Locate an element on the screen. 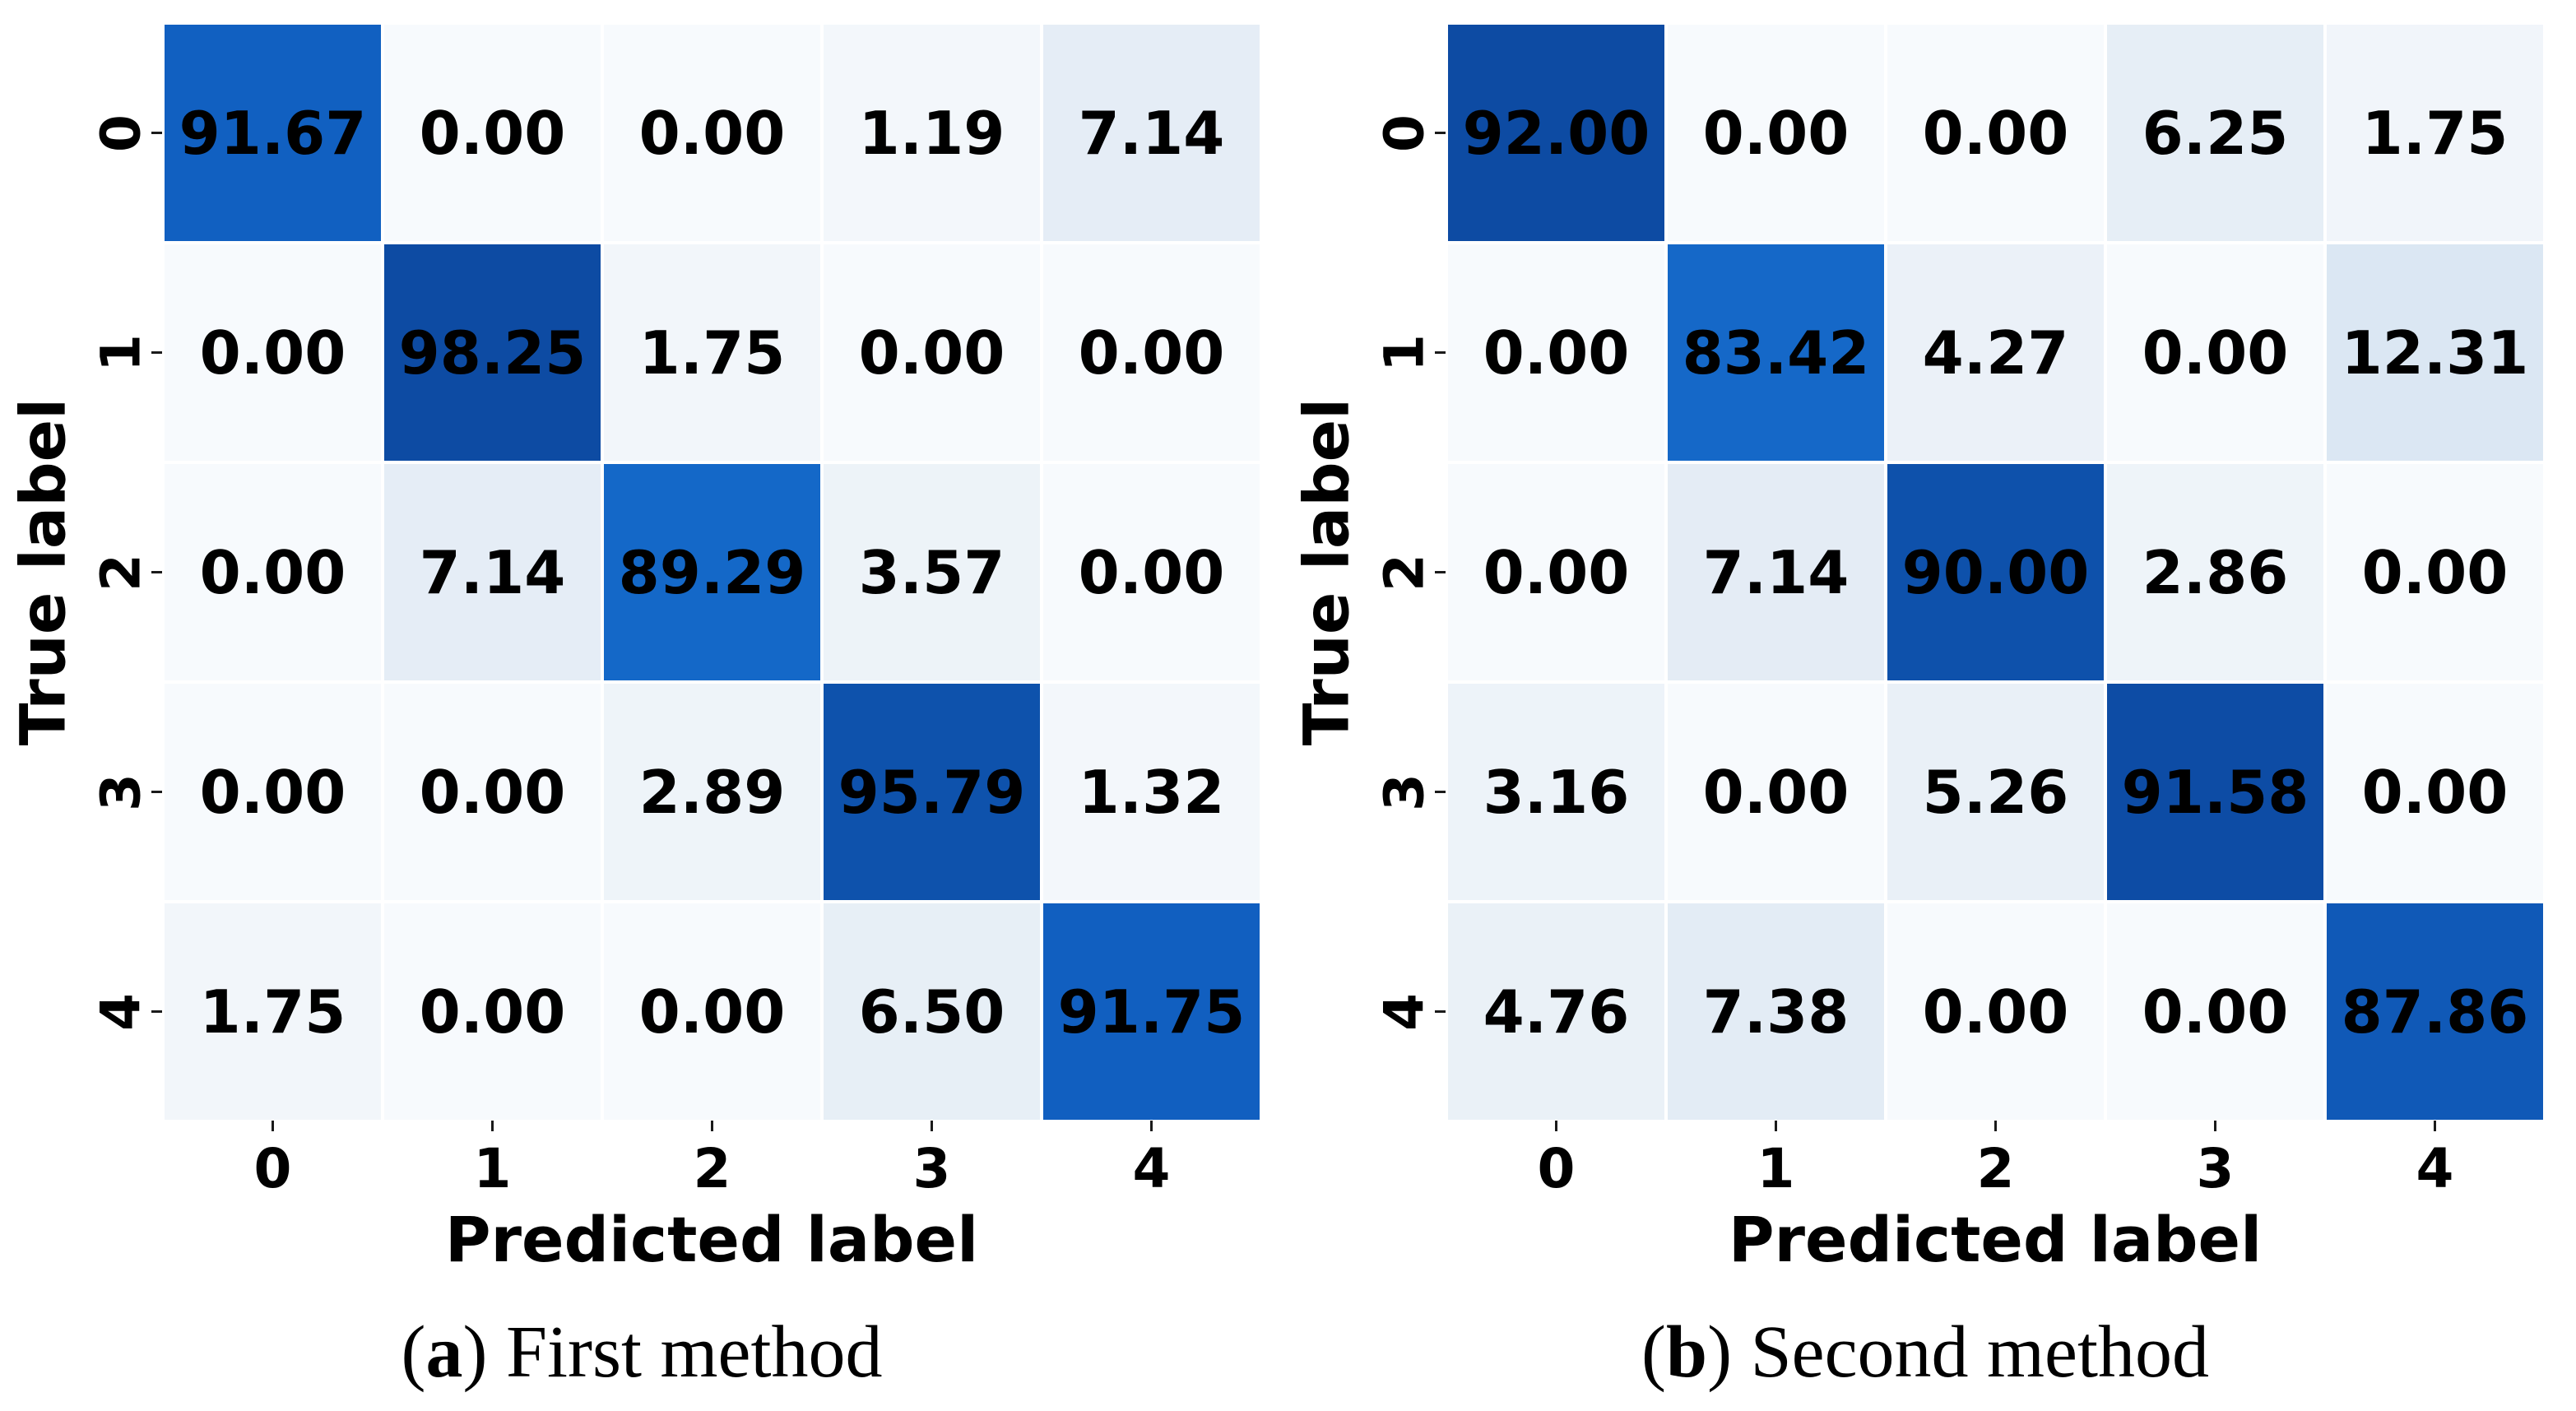 This screenshot has height=1411, width=2576. caption-text: First method is located at coordinates (694, 1352).